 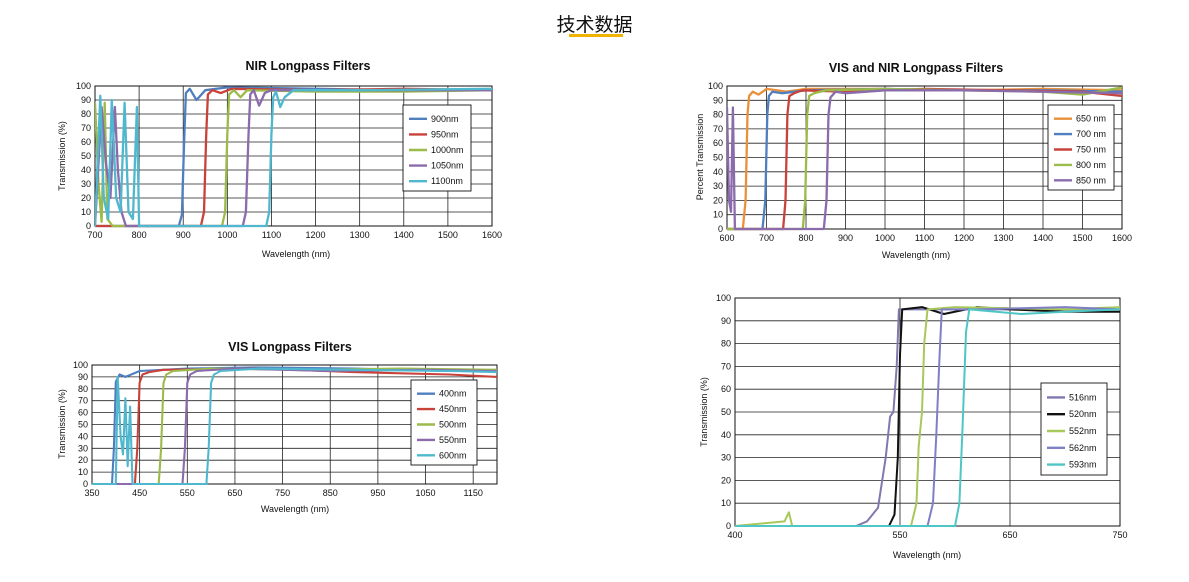 I want to click on legend-label: 700 nm, so click(x=1091, y=134).